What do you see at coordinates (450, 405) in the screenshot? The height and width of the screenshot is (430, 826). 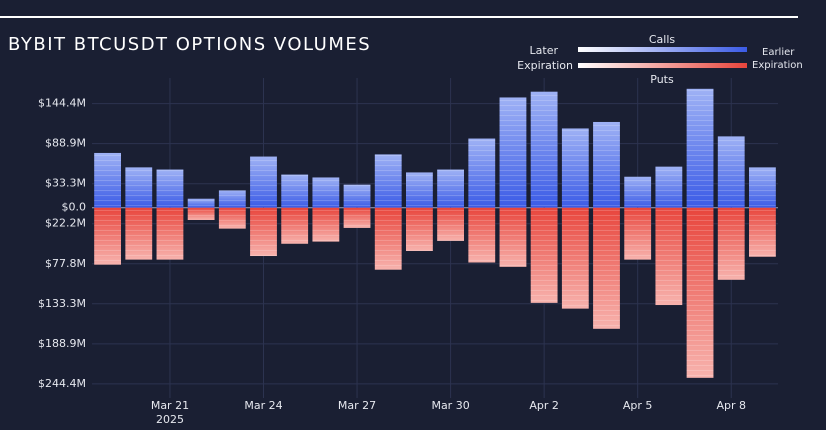 I see `x-tick-label: Mar 30` at bounding box center [450, 405].